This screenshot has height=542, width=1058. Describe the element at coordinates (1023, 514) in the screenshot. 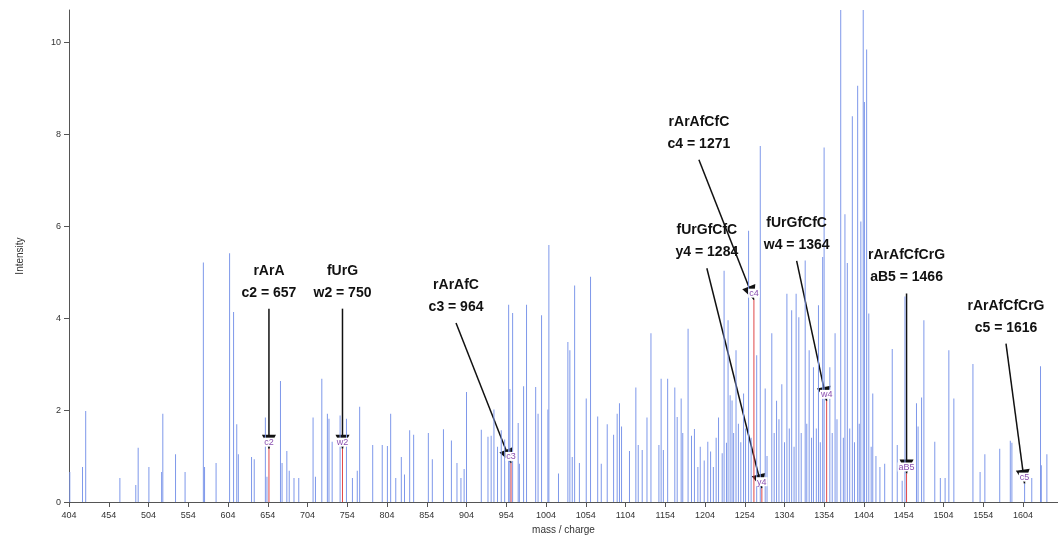

I see `x-tick-label: 1604` at that location.